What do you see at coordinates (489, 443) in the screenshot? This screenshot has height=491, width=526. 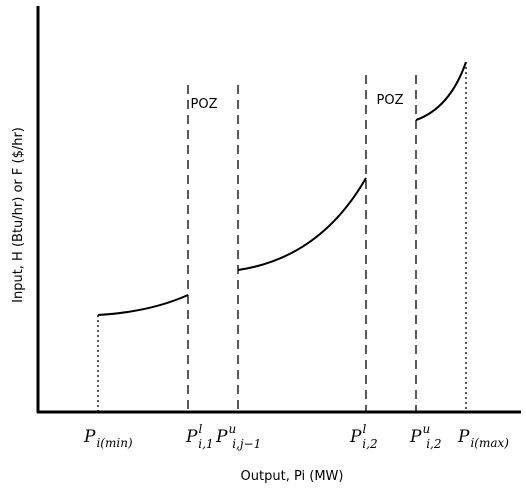 I see `label-part: i(max)` at bounding box center [489, 443].